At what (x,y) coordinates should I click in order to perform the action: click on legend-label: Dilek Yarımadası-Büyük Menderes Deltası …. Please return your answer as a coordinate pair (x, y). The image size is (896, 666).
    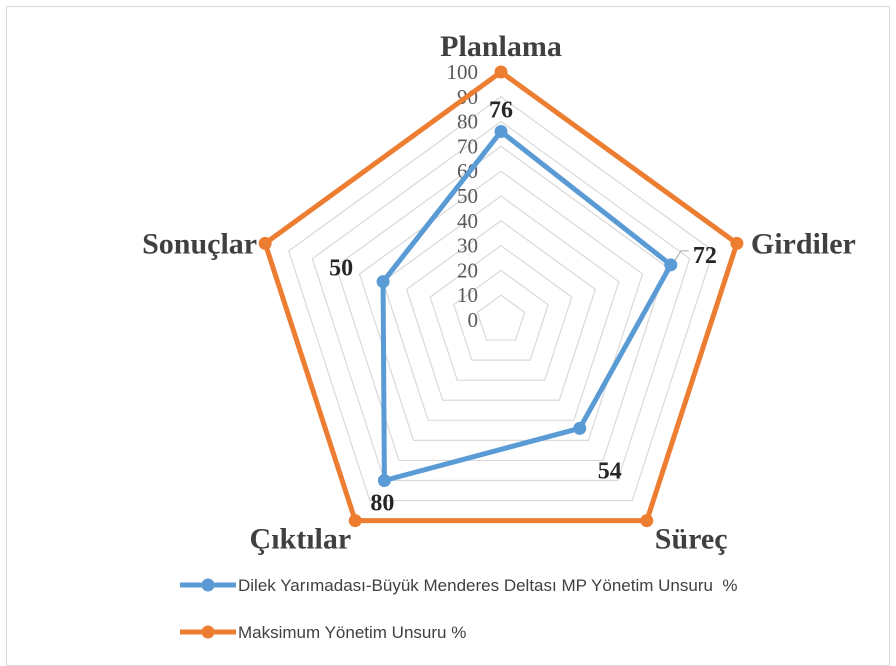
    Looking at the image, I should click on (488, 585).